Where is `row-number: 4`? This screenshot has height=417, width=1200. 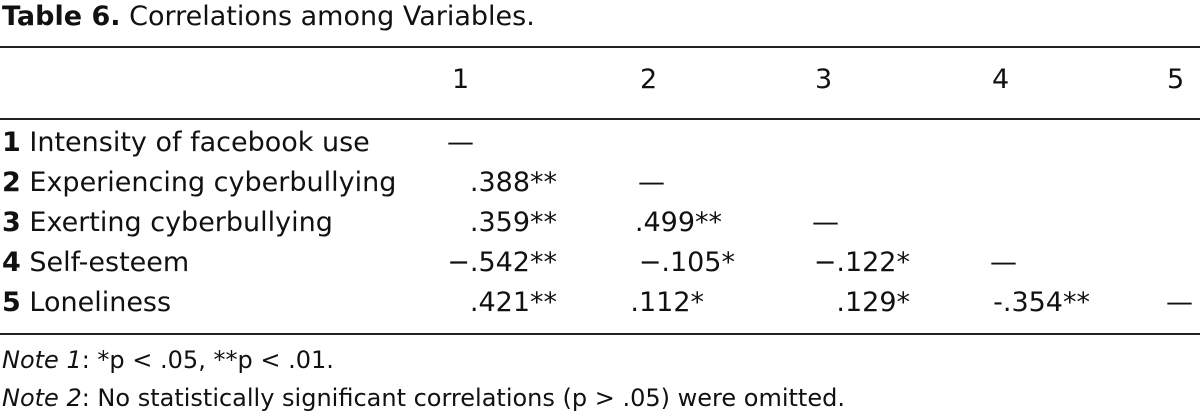 row-number: 4 is located at coordinates (11, 262).